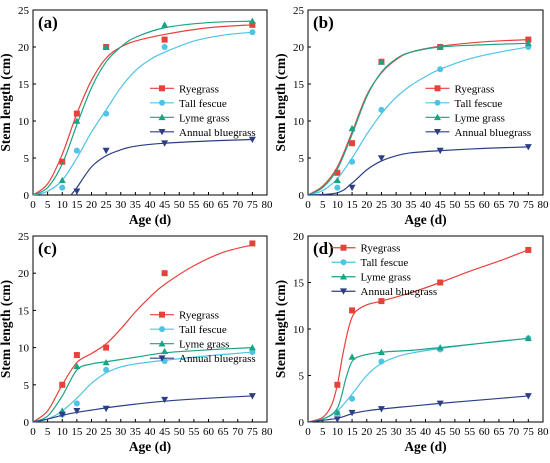 Image resolution: width=550 pixels, height=463 pixels. I want to click on y-tick-label: 10, so click(299, 330).